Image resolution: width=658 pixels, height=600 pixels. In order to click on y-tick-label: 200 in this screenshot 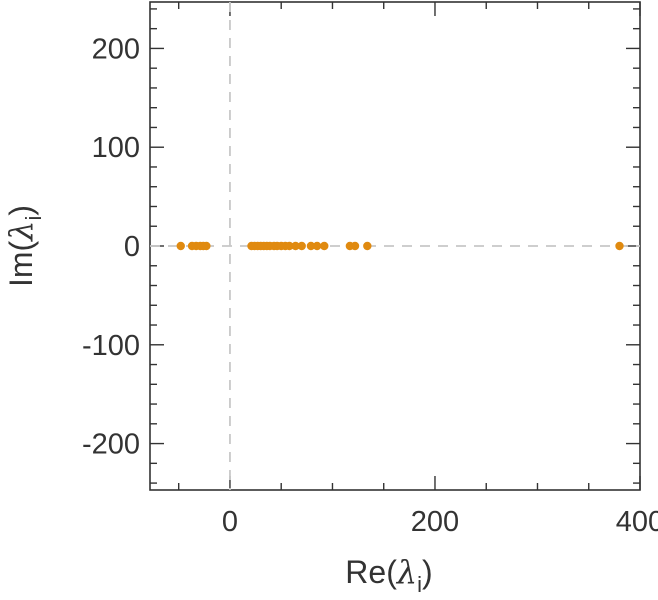, I will do `click(116, 49)`.